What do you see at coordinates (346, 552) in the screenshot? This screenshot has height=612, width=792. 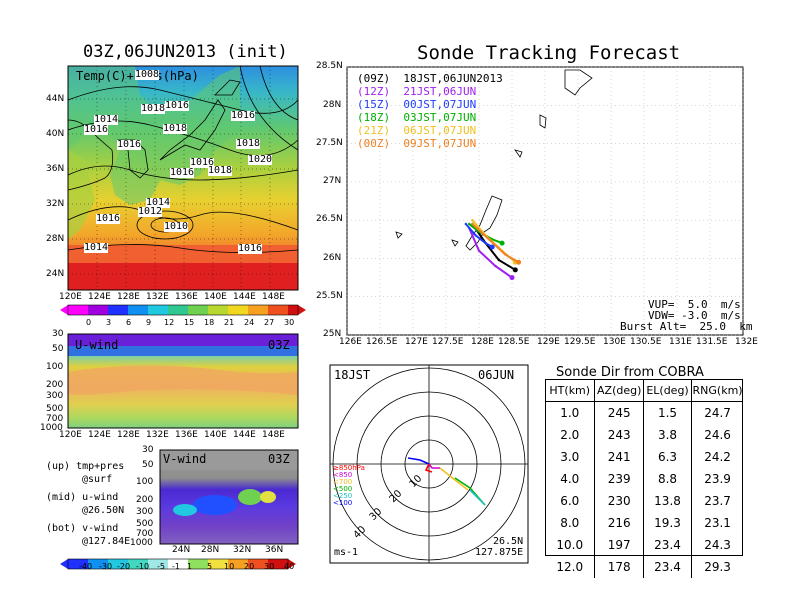 I see `polar-units: ms-1` at bounding box center [346, 552].